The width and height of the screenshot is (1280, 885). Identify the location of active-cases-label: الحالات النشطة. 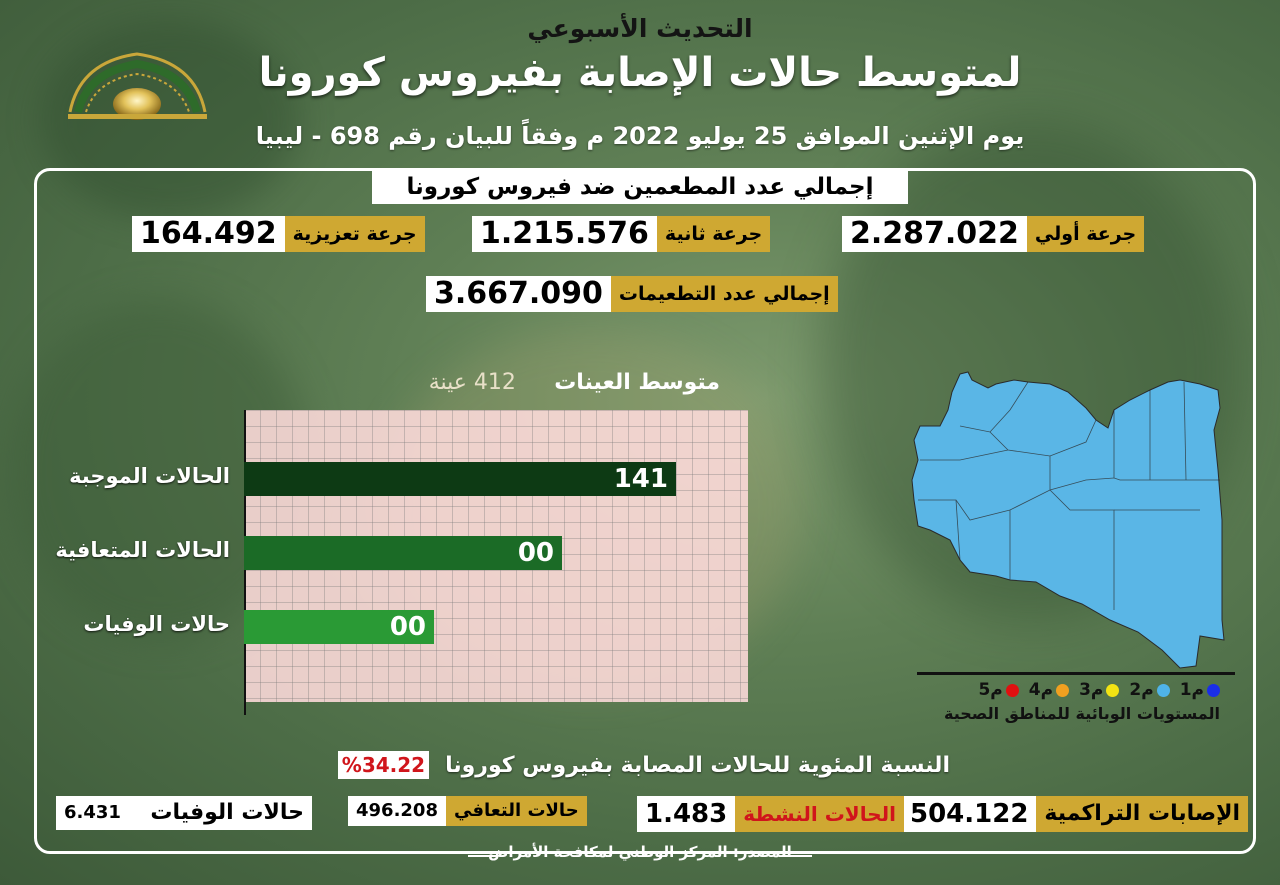
(819, 814).